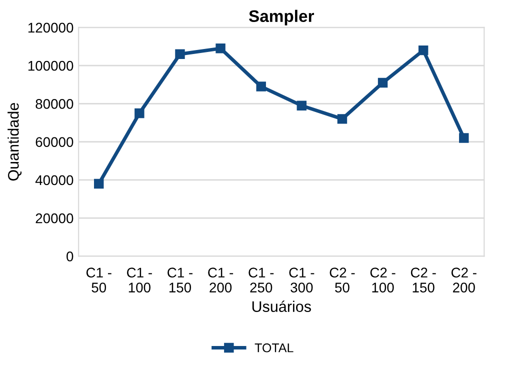  What do you see at coordinates (301, 280) in the screenshot?
I see `x-tick-label: C1 - 300` at bounding box center [301, 280].